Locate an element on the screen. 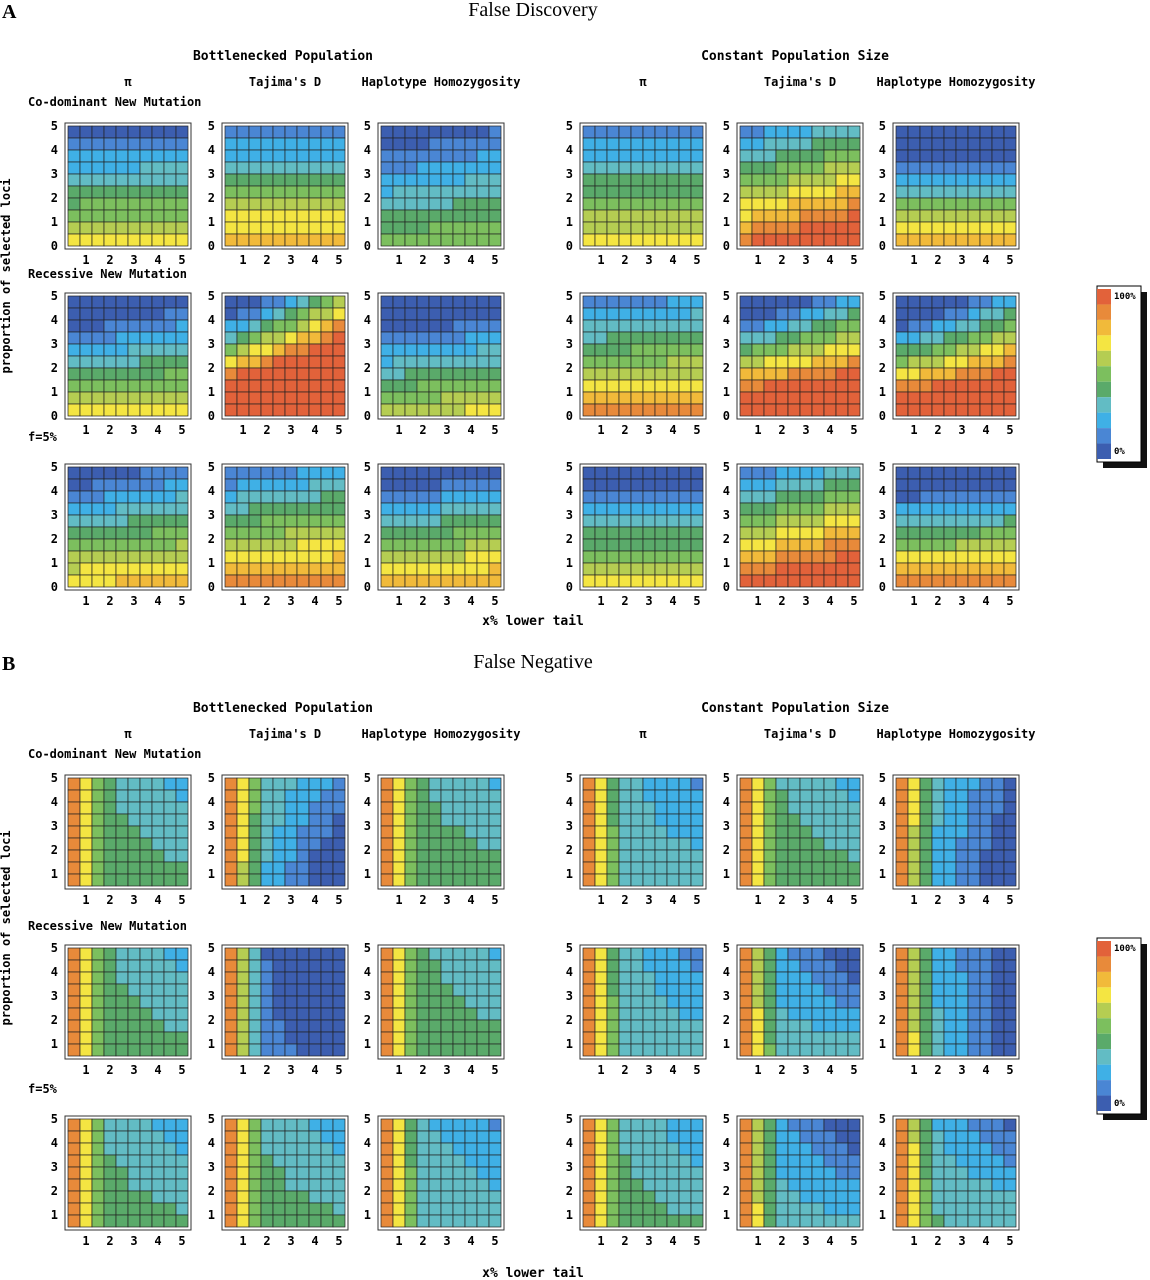 The width and height of the screenshot is (1150, 1280). y-tick-label: 4 is located at coordinates (726, 491).